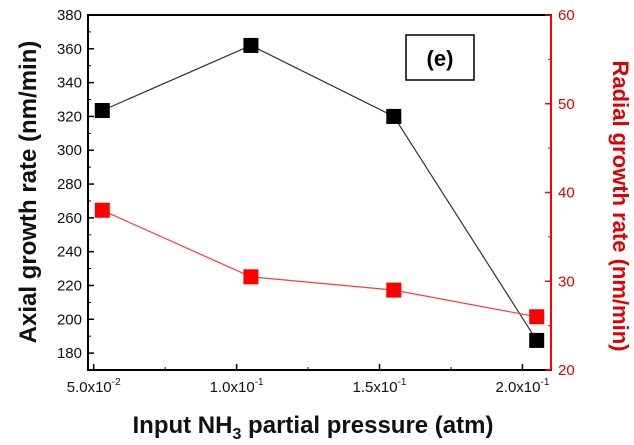 The width and height of the screenshot is (634, 445). What do you see at coordinates (566, 370) in the screenshot?
I see `y2-tick-label: 20` at bounding box center [566, 370].